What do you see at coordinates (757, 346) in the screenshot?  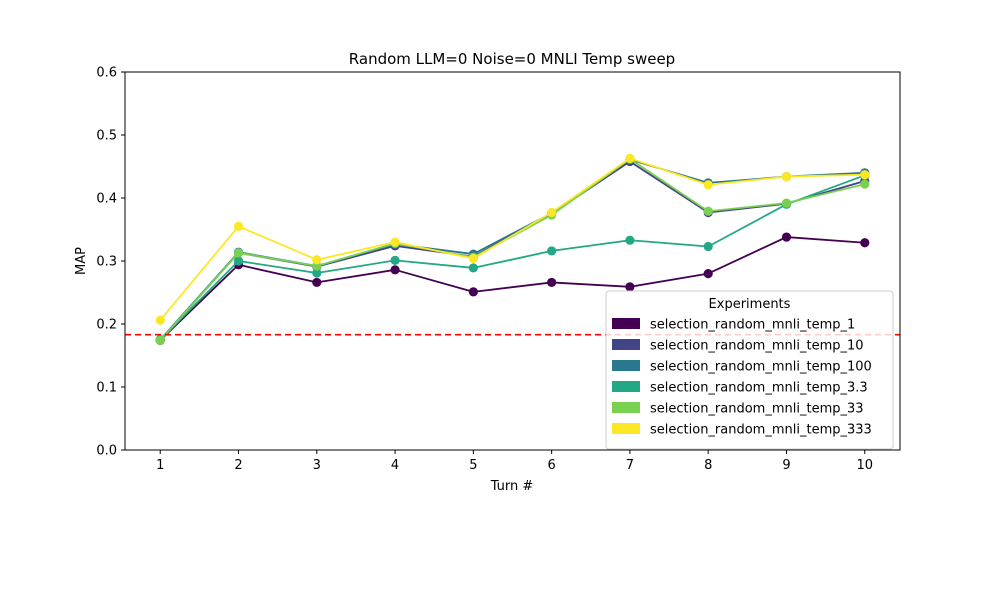 I see `legend-entry-label: selection_random_mnli_temp_10` at bounding box center [757, 346].